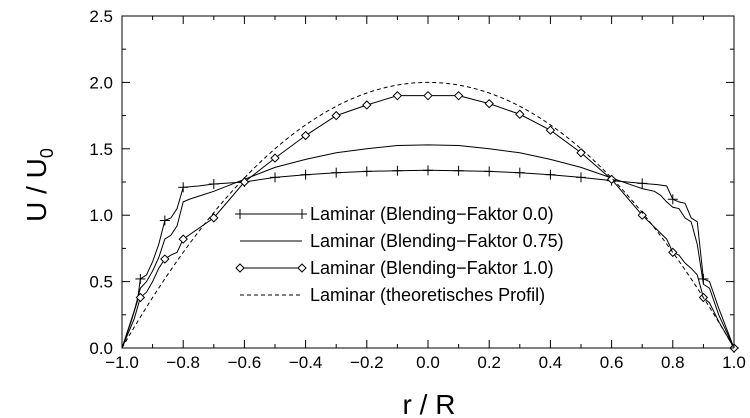  Describe the element at coordinates (101, 348) in the screenshot. I see `y-tick-label: 0.0` at that location.